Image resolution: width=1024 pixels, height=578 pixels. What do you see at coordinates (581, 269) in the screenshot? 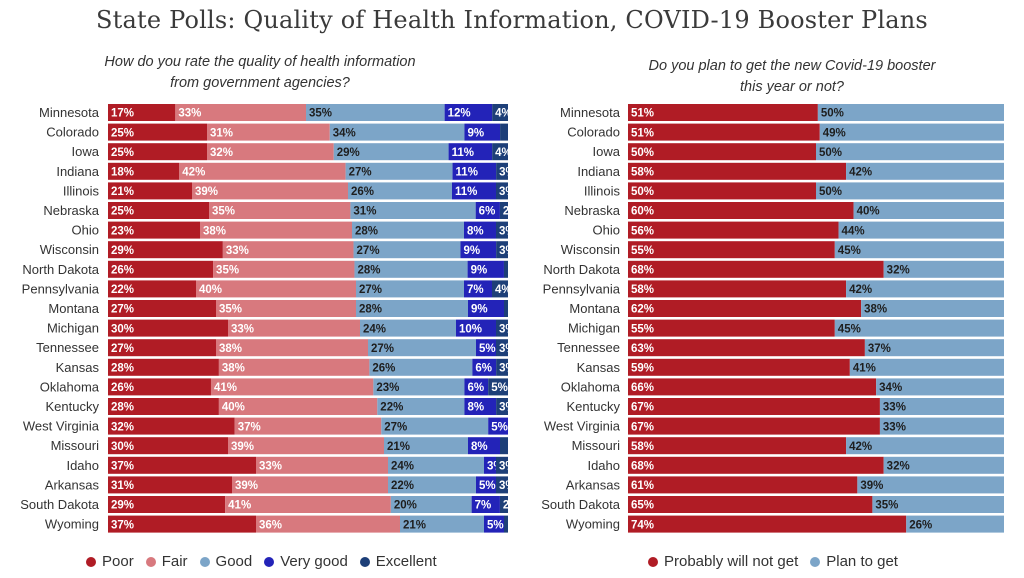
I see `right-category-label-north-dakota: North Dakota` at bounding box center [581, 269].